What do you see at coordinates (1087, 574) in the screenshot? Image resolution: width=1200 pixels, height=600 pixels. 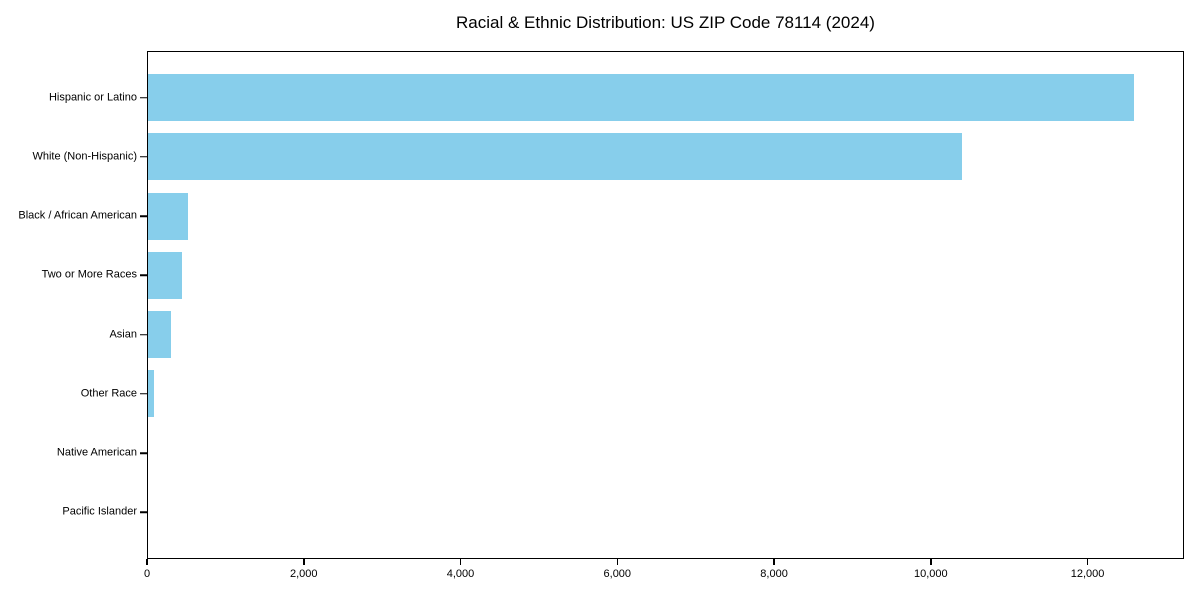 I see `x-tick-label: 12,000` at bounding box center [1087, 574].